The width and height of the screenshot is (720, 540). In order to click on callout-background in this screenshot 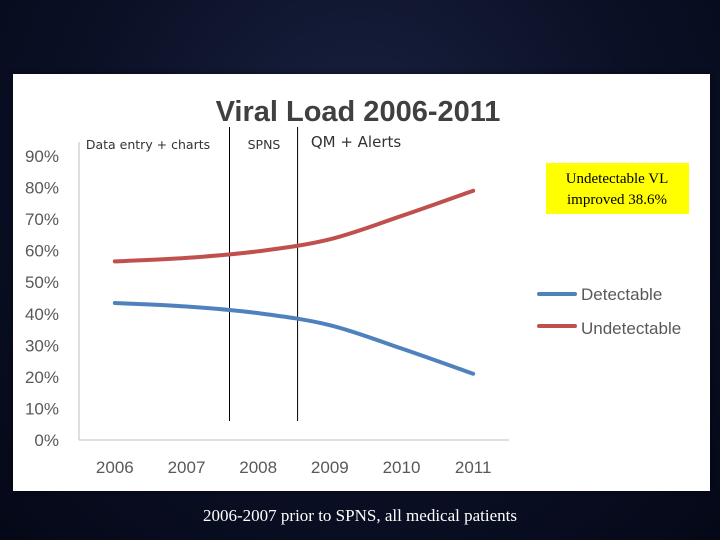, I will do `click(617, 188)`.